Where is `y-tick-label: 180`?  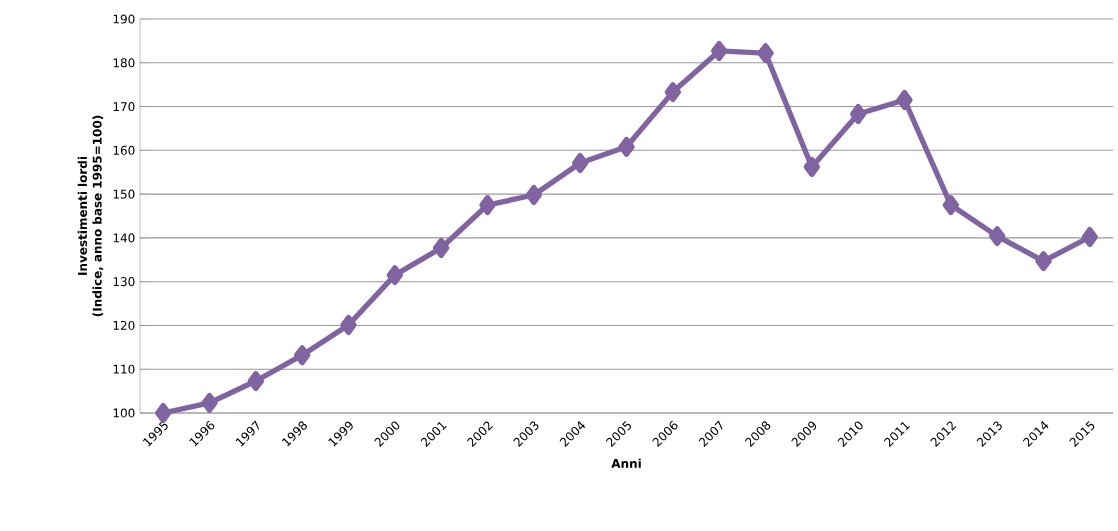 y-tick-label: 180 is located at coordinates (124, 63).